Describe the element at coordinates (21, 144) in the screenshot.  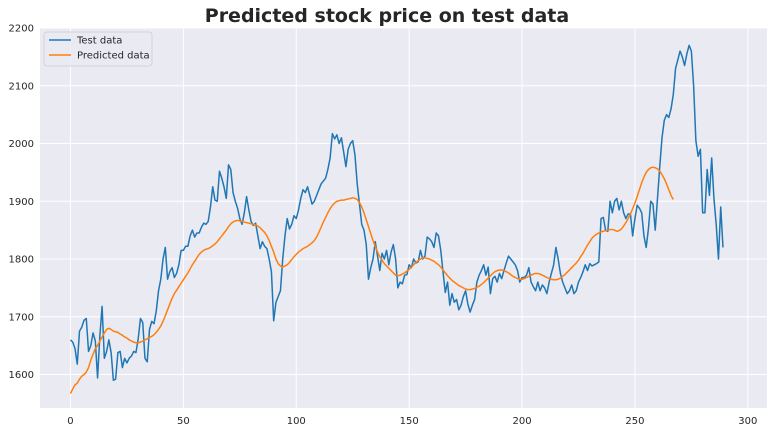
I see `y-tick-label: 2000` at that location.